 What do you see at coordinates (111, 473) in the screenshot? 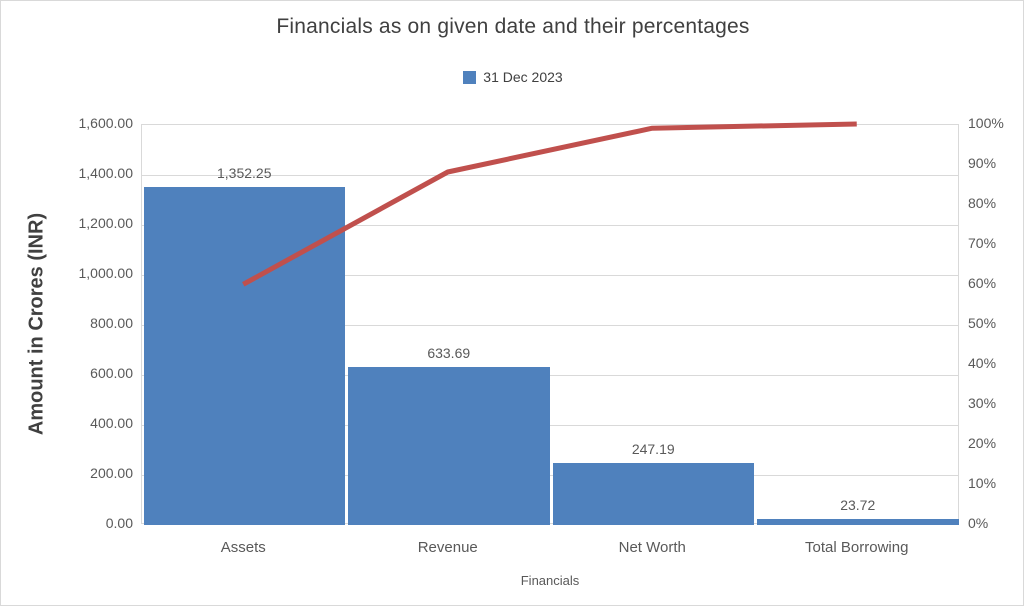
I see `y-left-tick-label: 200.00` at bounding box center [111, 473].